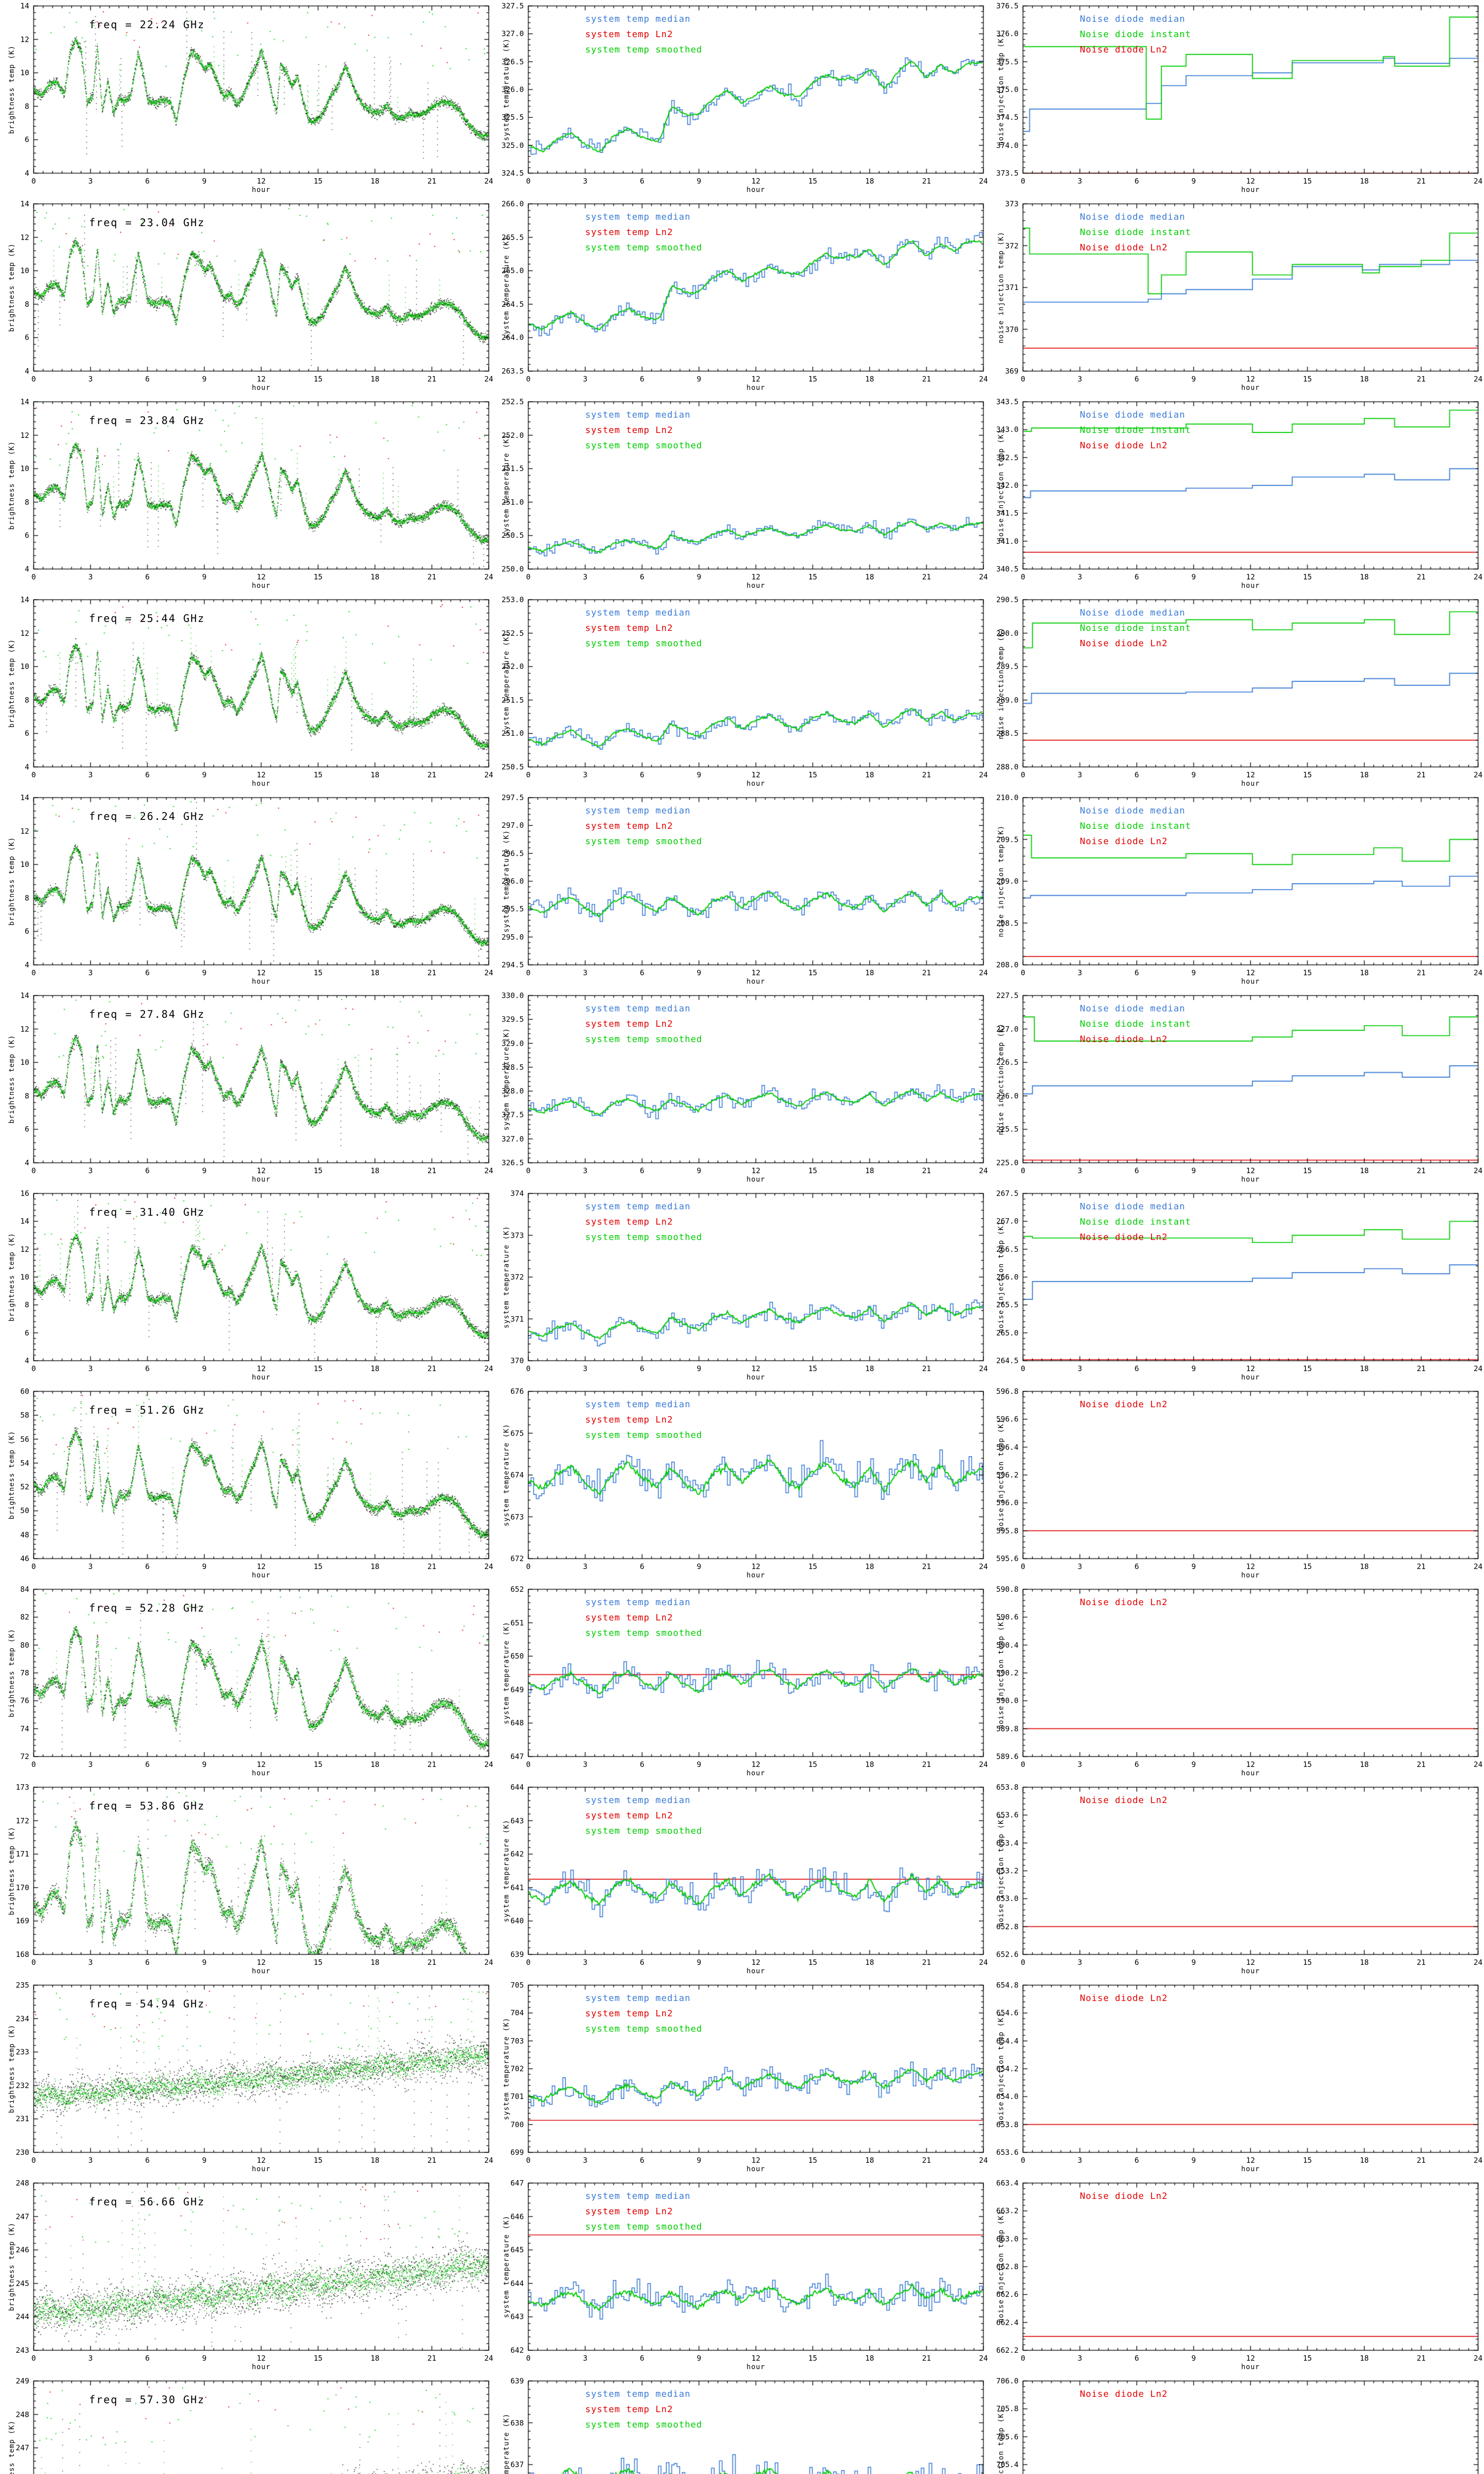 This screenshot has width=1484, height=2474. Describe the element at coordinates (1135, 35) in the screenshot. I see `legend-noise-diode-instant: Noise diode instant` at that location.